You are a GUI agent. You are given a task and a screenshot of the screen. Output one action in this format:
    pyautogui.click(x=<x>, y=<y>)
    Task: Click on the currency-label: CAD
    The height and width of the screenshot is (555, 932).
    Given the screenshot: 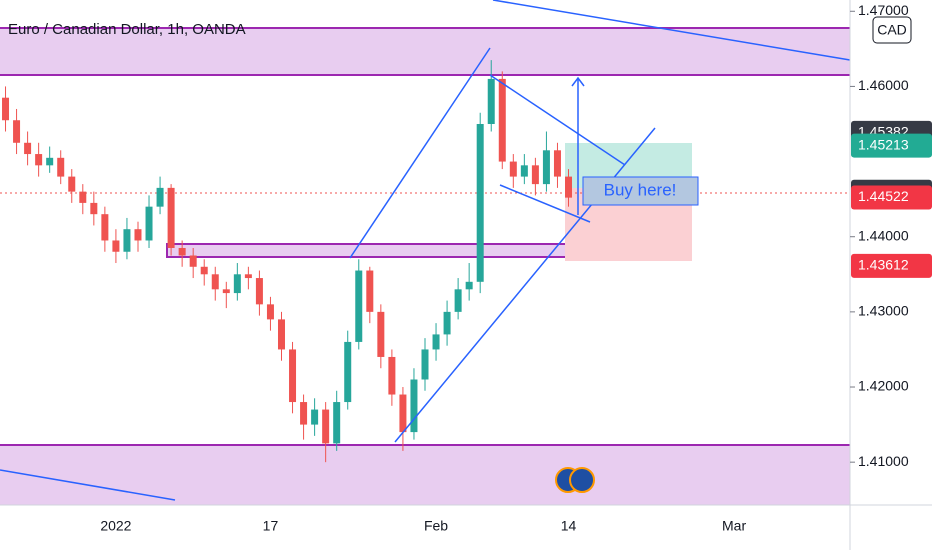 What is the action you would take?
    pyautogui.click(x=892, y=30)
    